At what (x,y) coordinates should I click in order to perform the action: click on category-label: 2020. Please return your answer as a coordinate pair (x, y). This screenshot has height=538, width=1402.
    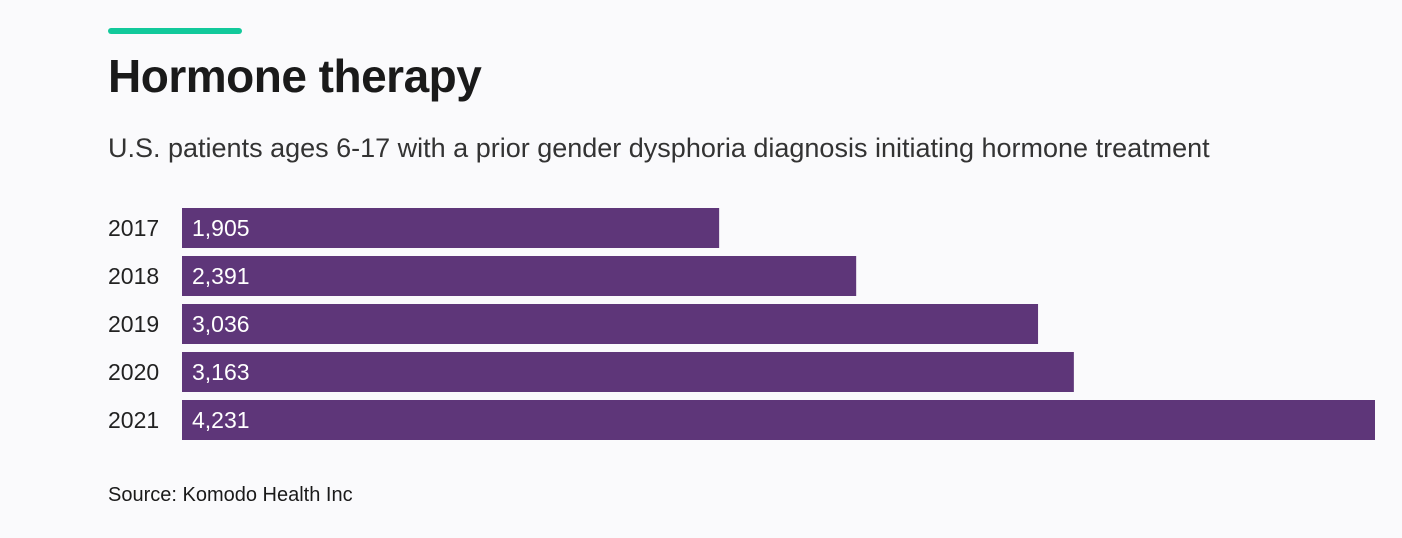
    Looking at the image, I should click on (133, 372).